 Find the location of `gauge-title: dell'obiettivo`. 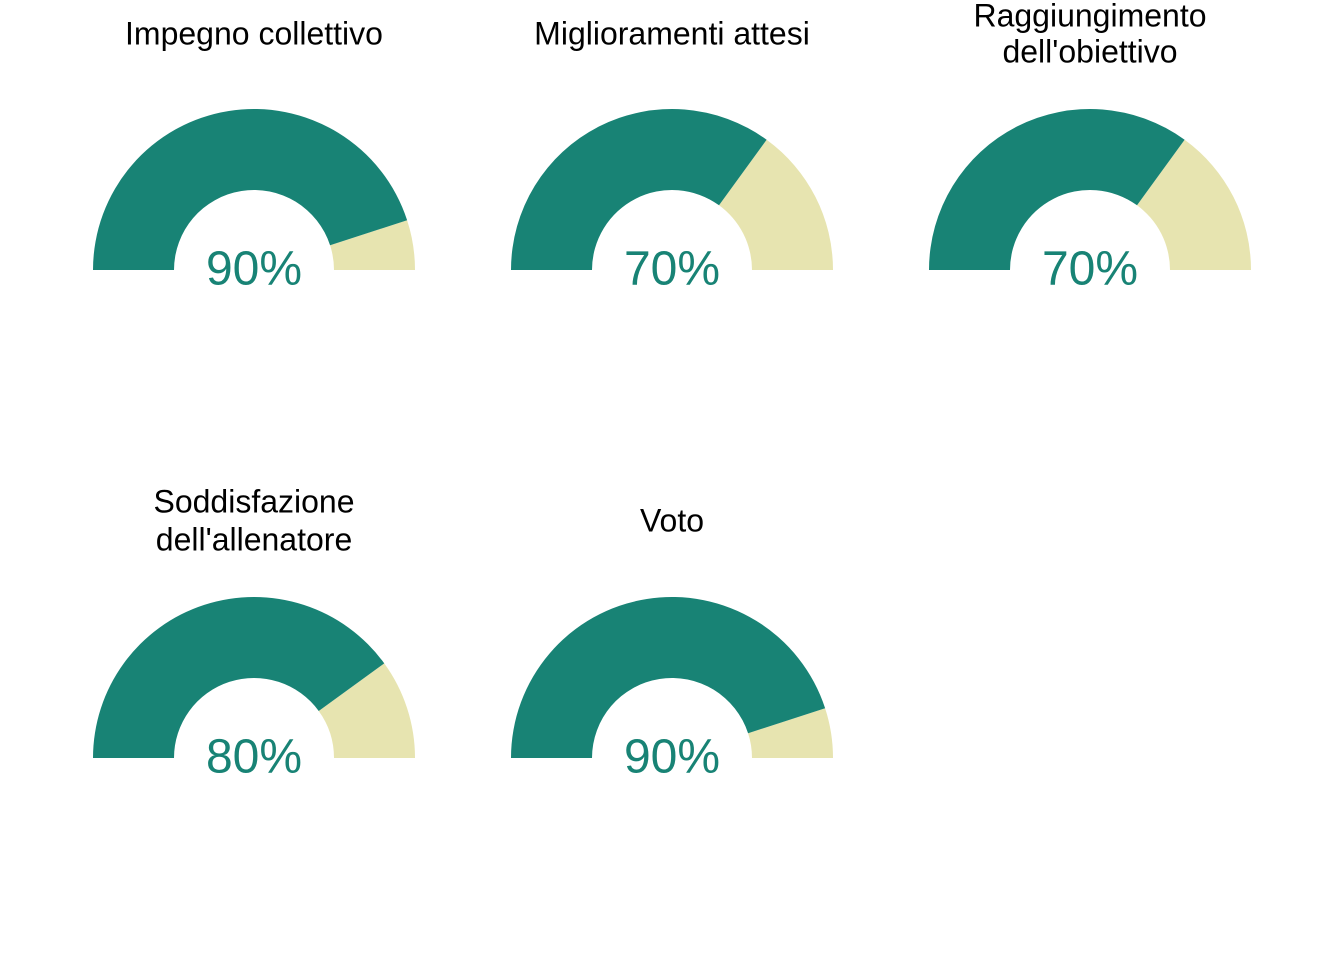

gauge-title: dell'obiettivo is located at coordinates (1089, 51).